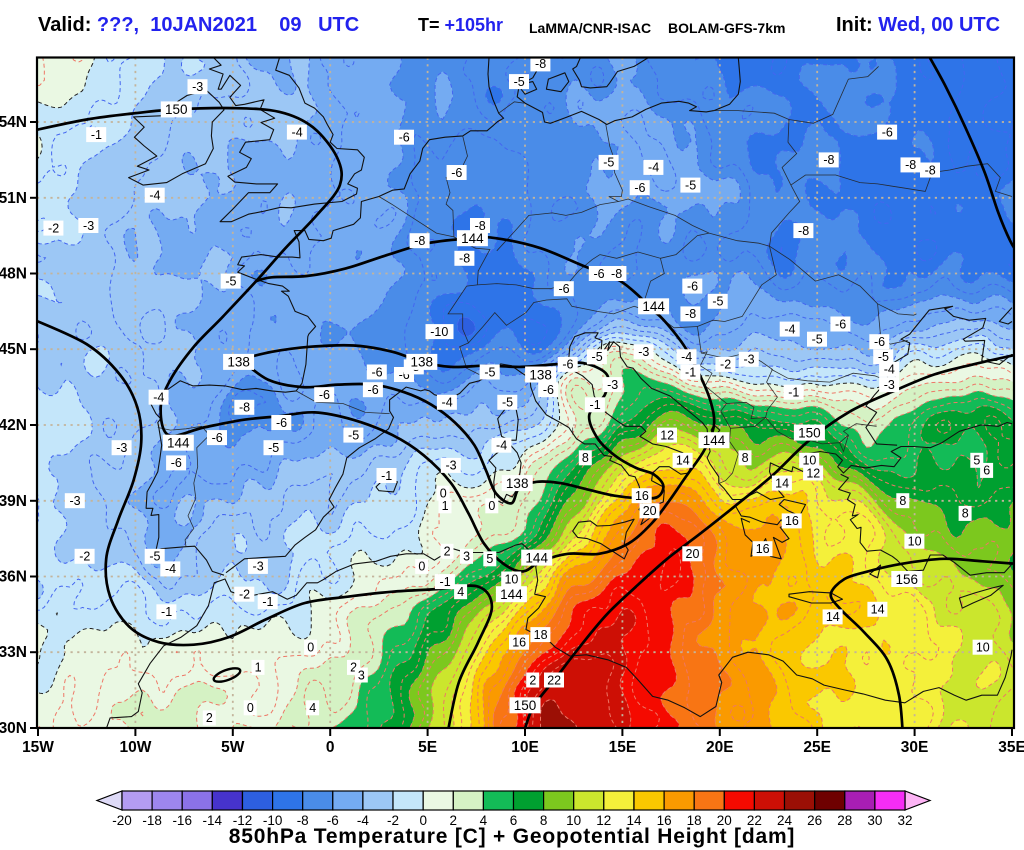 This screenshot has height=850, width=1024. Describe the element at coordinates (13, 728) in the screenshot. I see `svg-text: 30N` at that location.